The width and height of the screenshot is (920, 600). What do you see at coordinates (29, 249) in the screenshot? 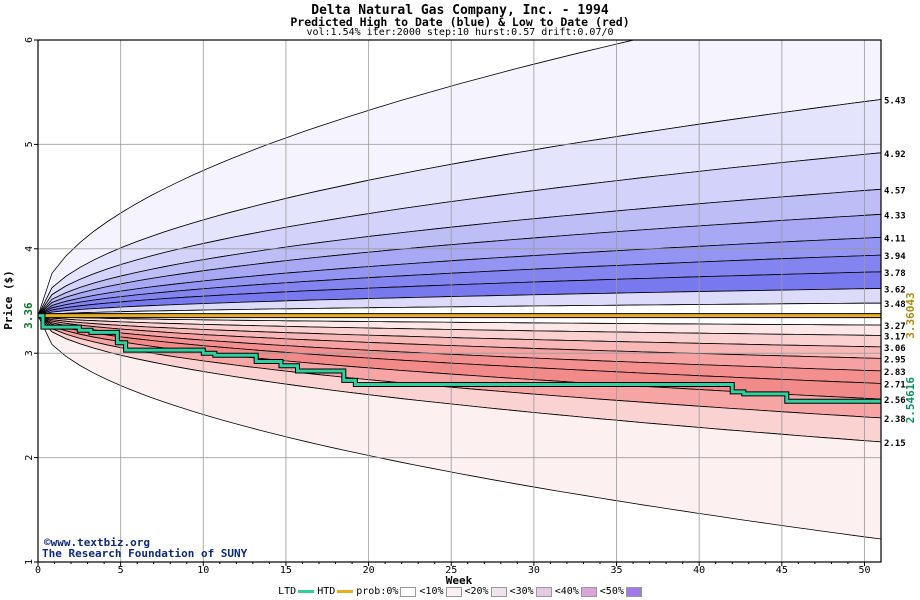
I see `y-tick-label-4: 4` at bounding box center [29, 249].